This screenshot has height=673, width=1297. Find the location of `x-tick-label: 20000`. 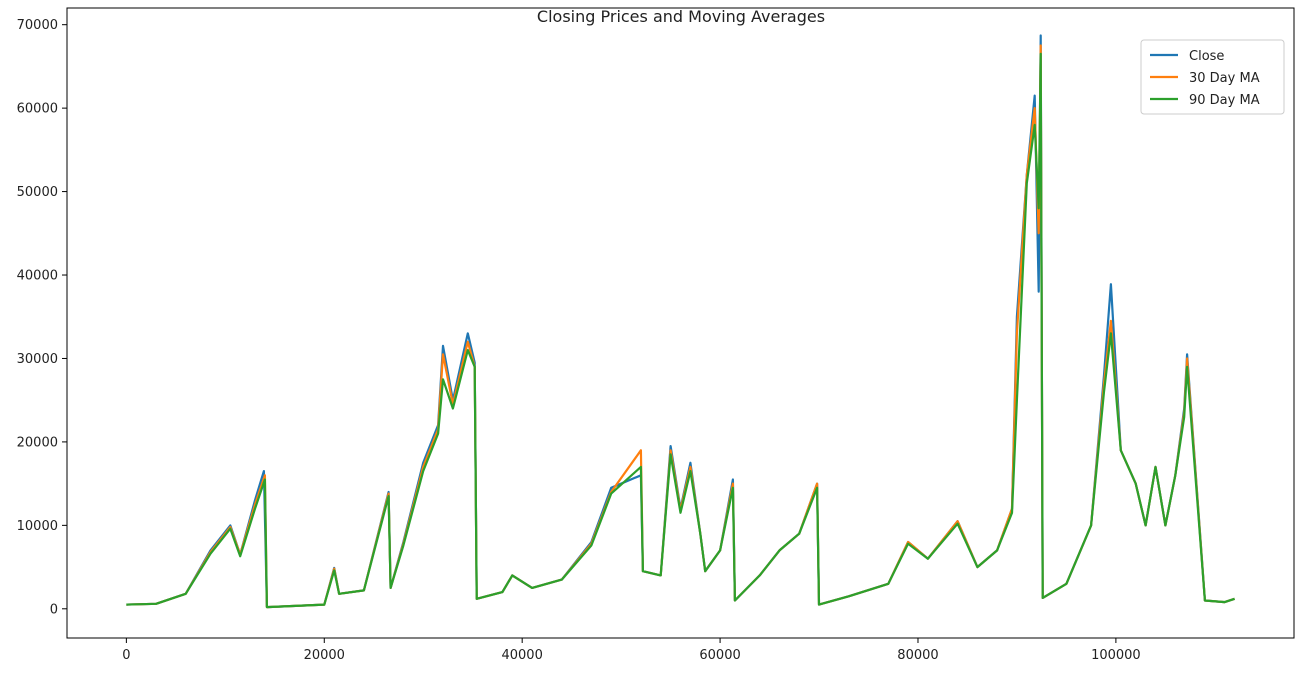

x-tick-label: 20000 is located at coordinates (324, 655).